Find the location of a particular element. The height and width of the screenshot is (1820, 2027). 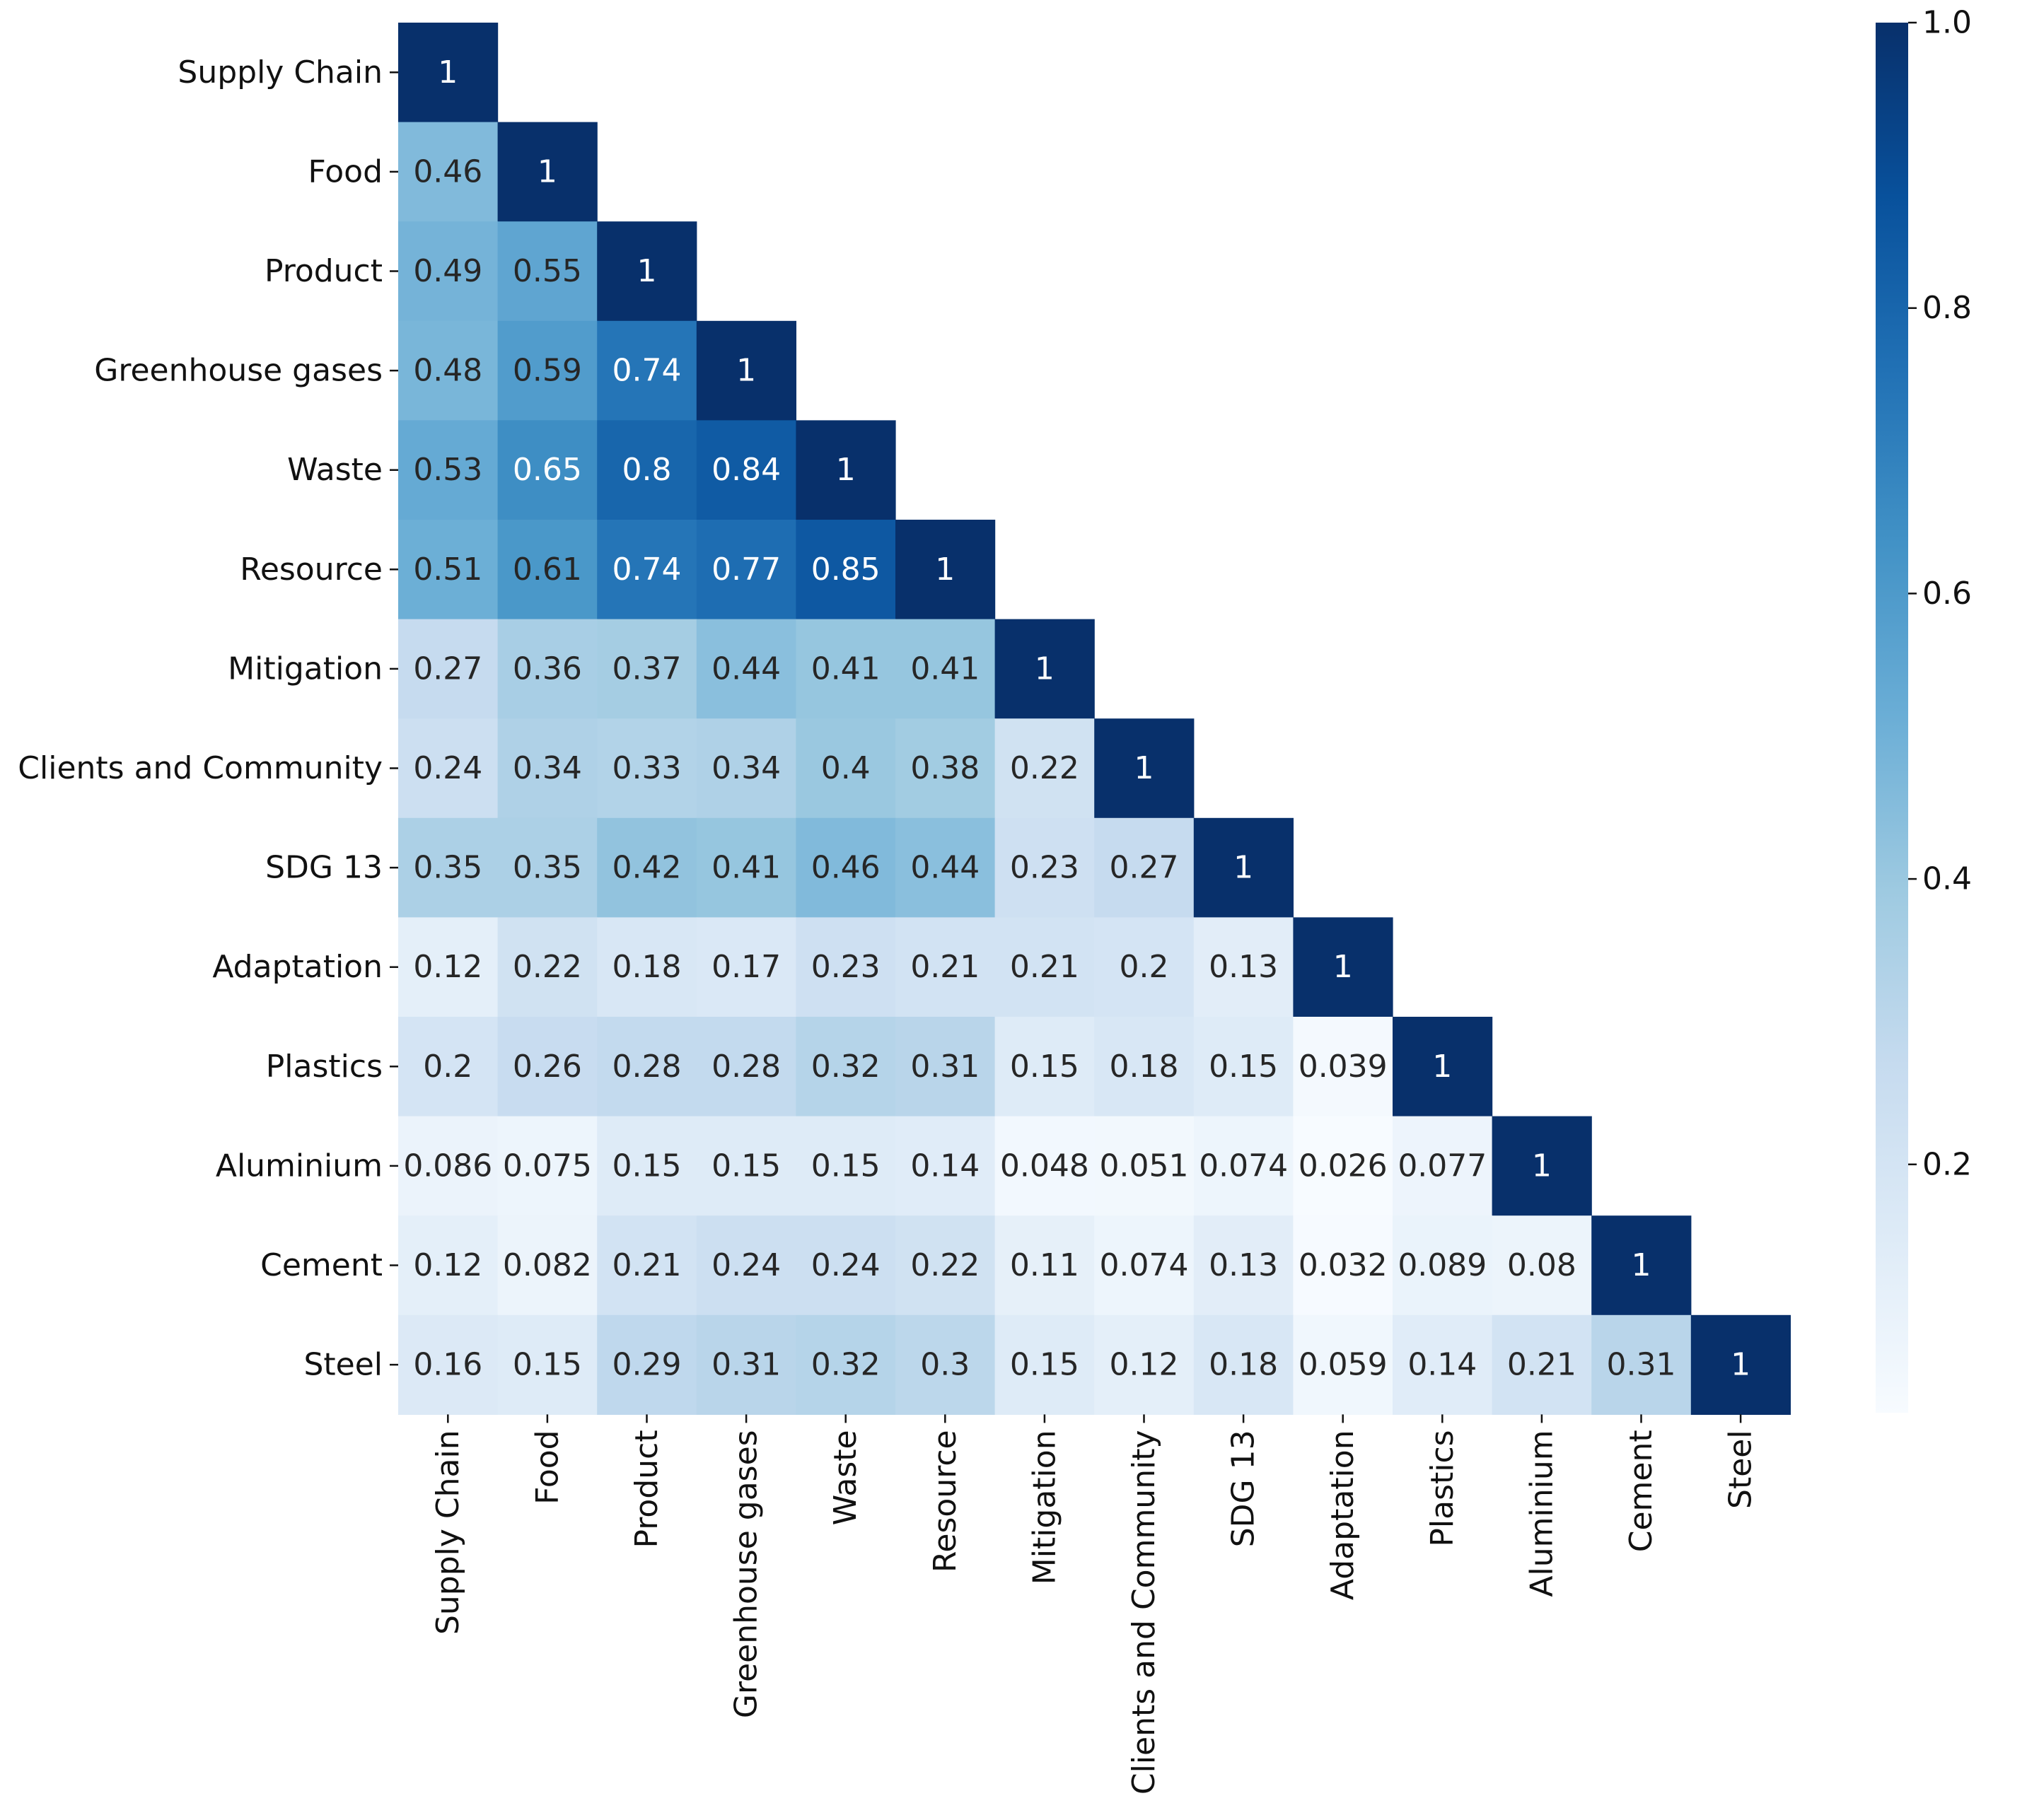

heatmap-cell-value: 0.36 is located at coordinates (547, 669).